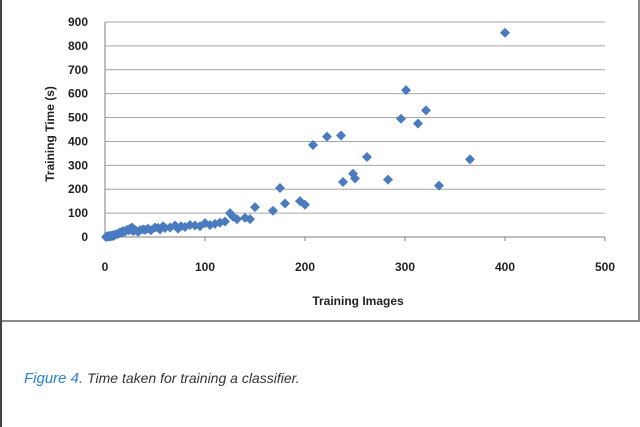 The width and height of the screenshot is (640, 427). I want to click on y-tick-label: 400, so click(78, 141).